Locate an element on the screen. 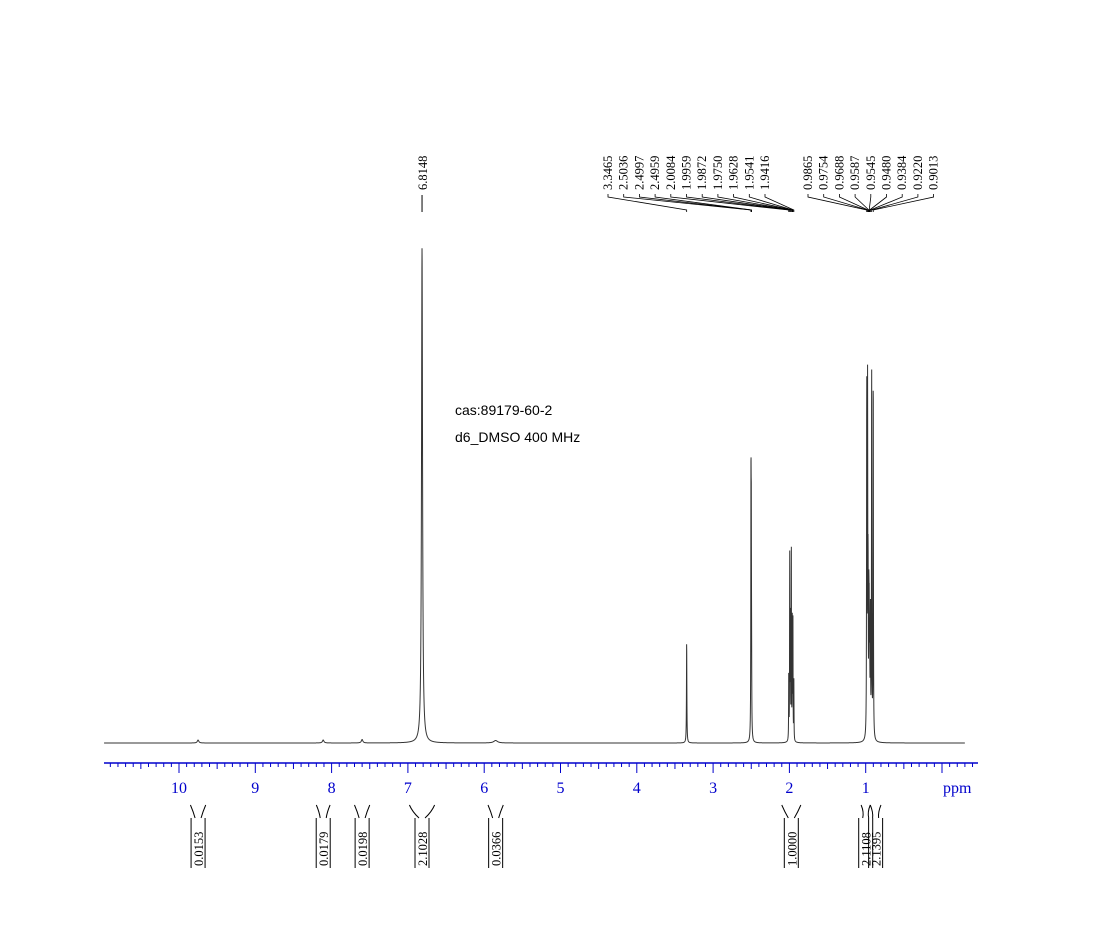 This screenshot has width=1095, height=952. integral-value: 2.1395 is located at coordinates (877, 849).